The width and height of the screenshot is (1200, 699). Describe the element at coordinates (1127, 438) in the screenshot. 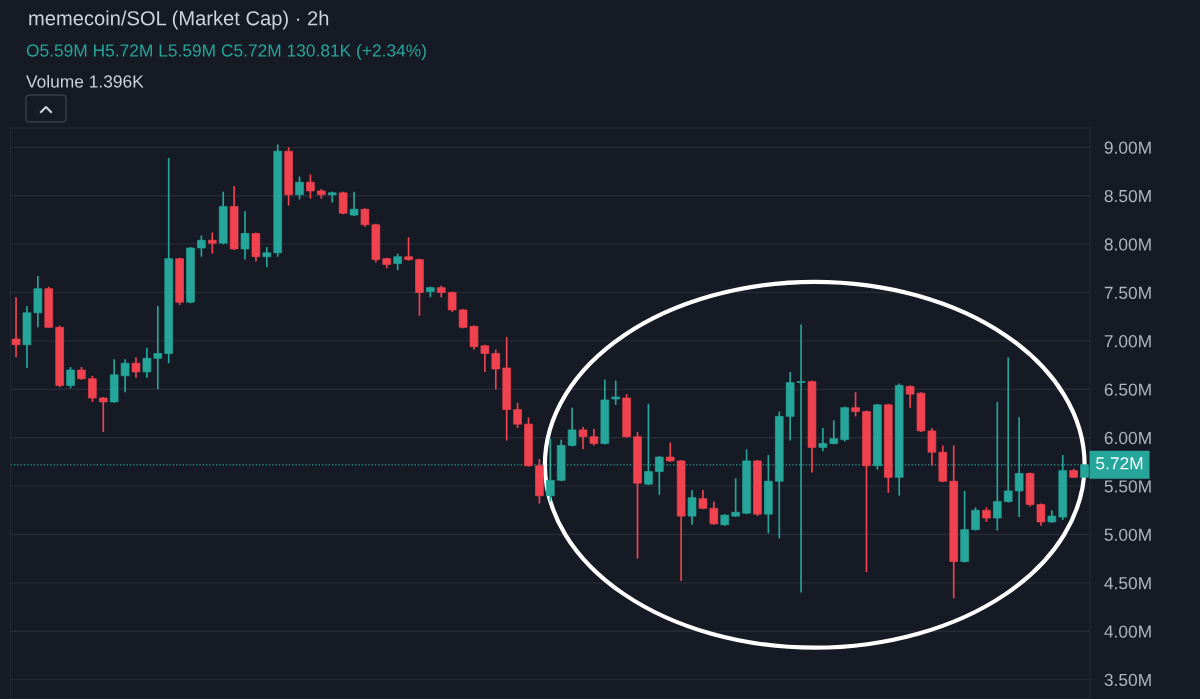

I see `y-tick-label: 6.00M` at that location.